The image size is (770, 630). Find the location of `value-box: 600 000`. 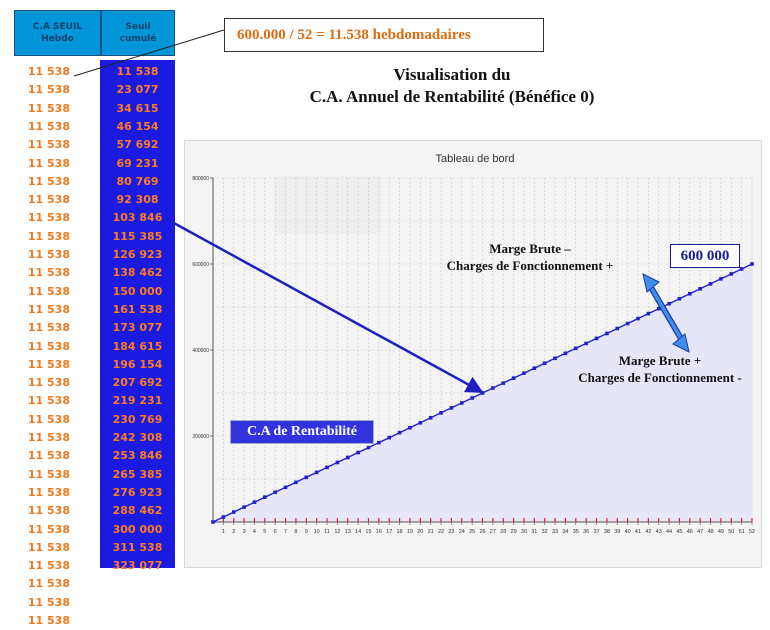

value-box: 600 000 is located at coordinates (705, 256).